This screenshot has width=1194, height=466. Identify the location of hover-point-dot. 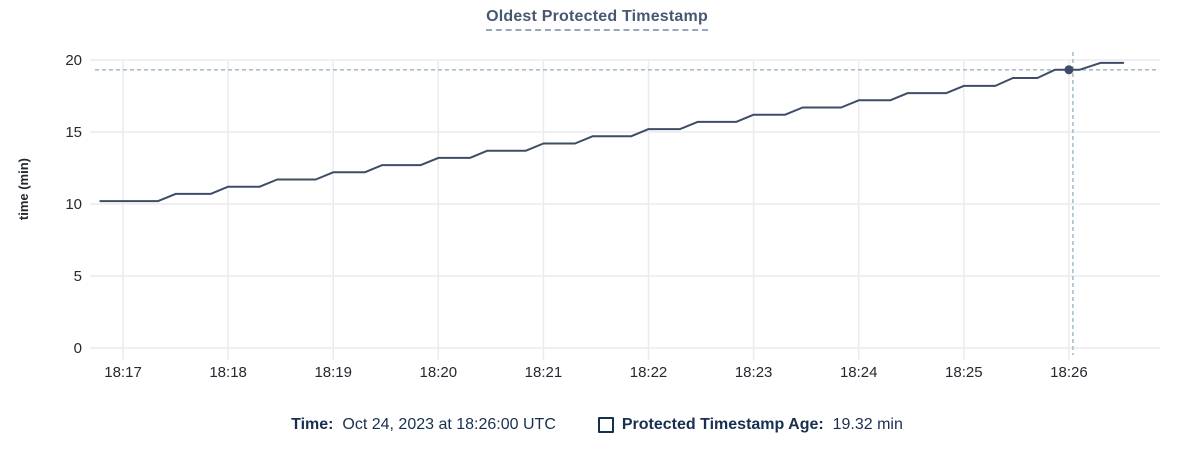
(1069, 70).